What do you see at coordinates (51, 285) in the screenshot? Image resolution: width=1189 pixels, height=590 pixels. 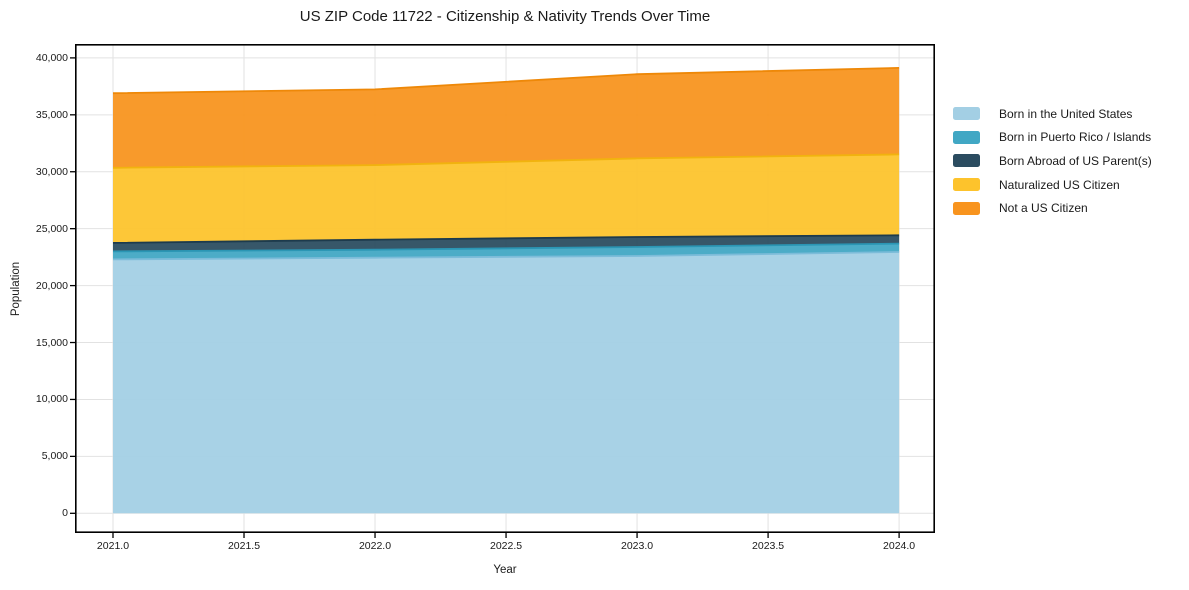 I see `y-tick-label: 20,000` at bounding box center [51, 285].